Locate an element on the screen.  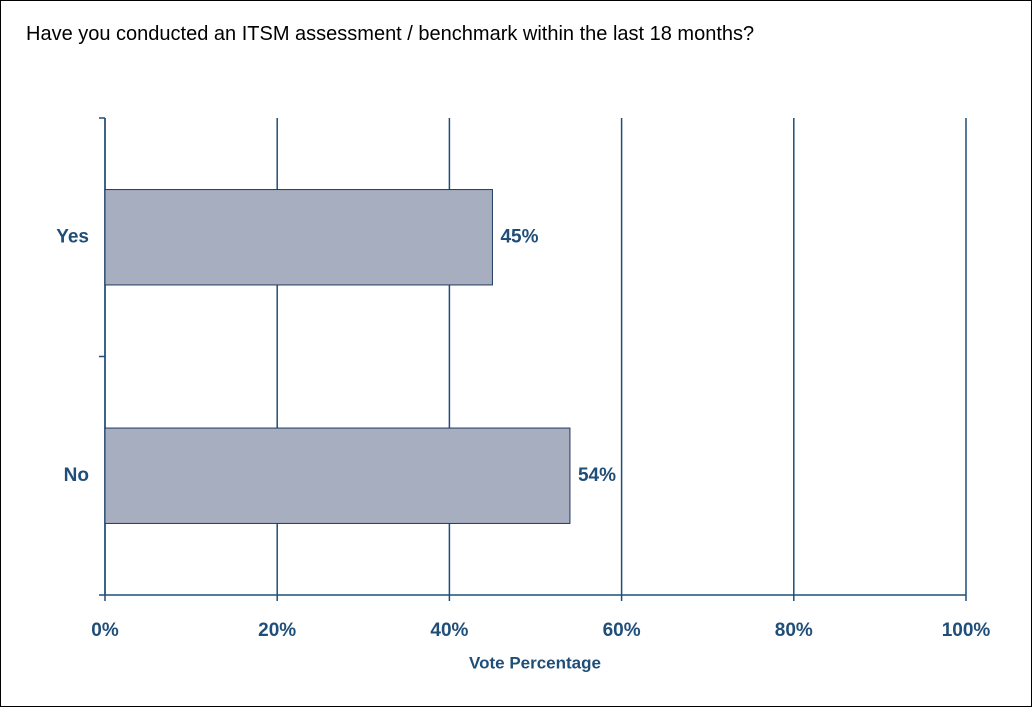
value-label: 45% is located at coordinates (519, 236).